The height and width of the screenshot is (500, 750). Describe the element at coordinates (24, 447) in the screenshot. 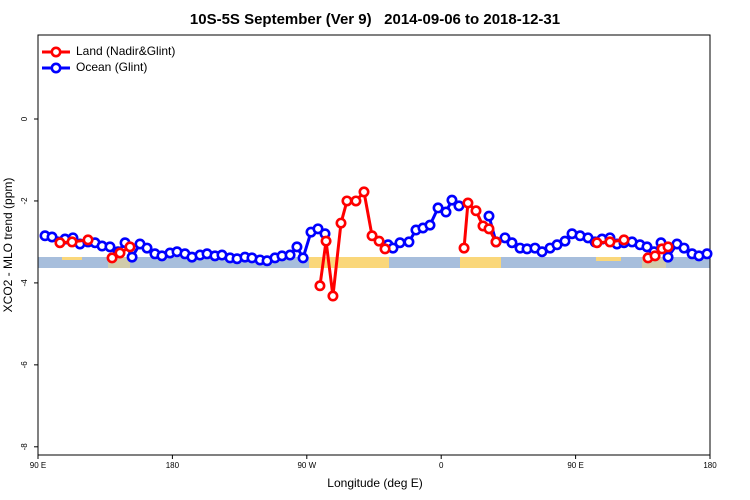

I see `y-tick-label: -8` at that location.